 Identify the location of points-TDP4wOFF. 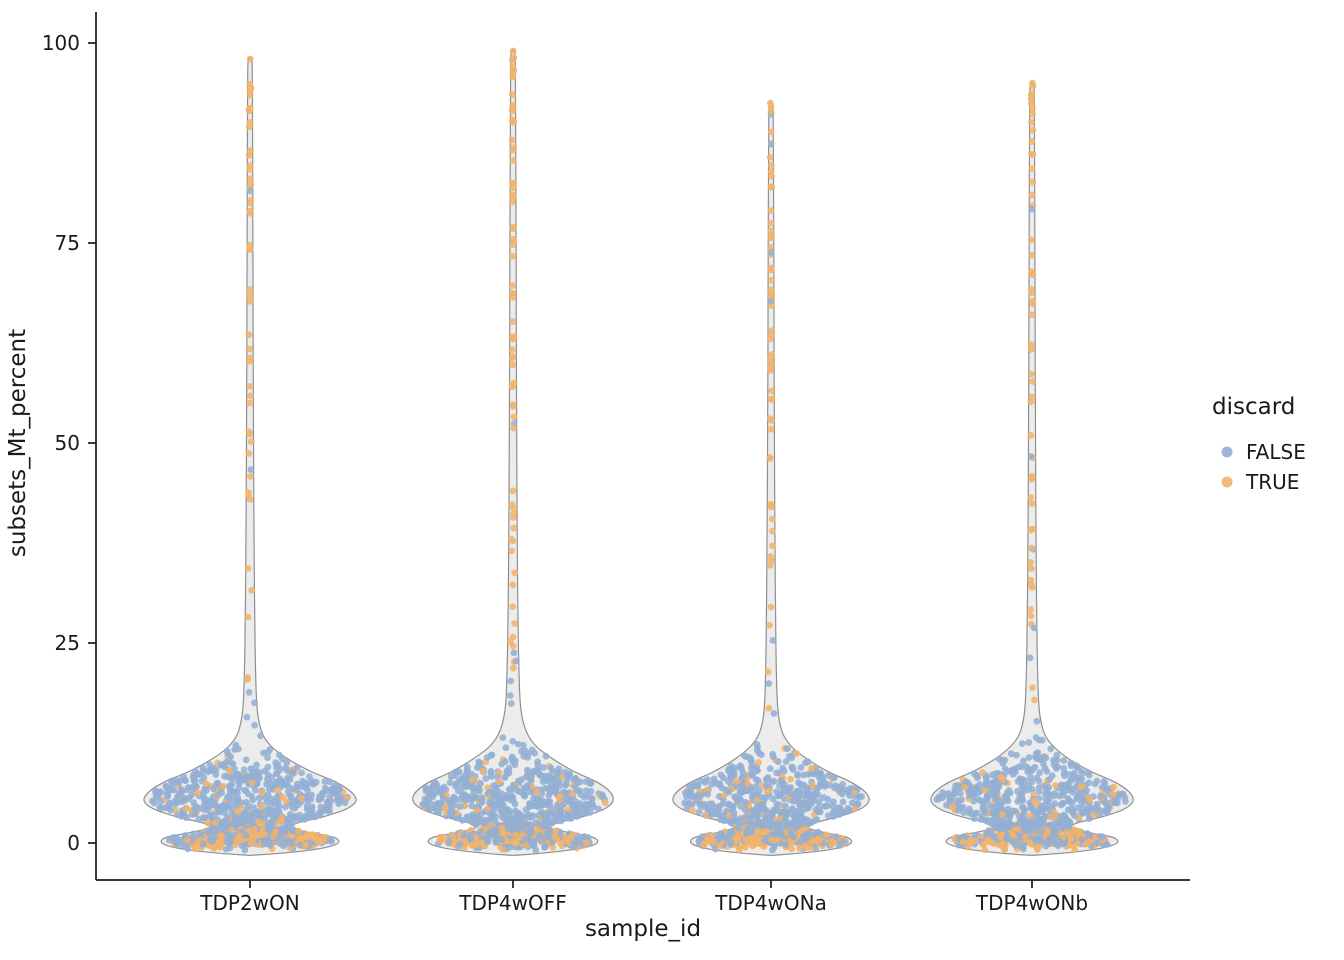
(514, 450).